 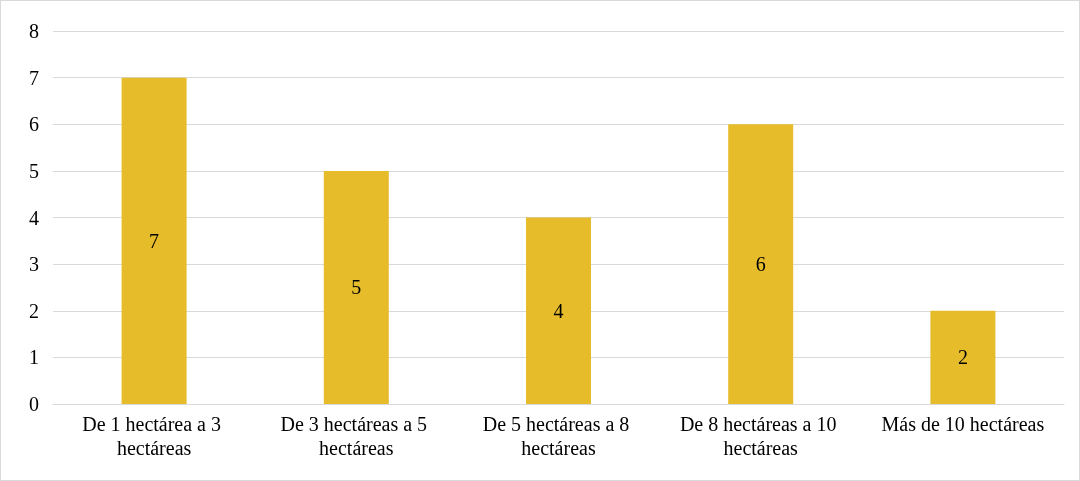 What do you see at coordinates (34, 357) in the screenshot?
I see `y-tick-label: 1` at bounding box center [34, 357].